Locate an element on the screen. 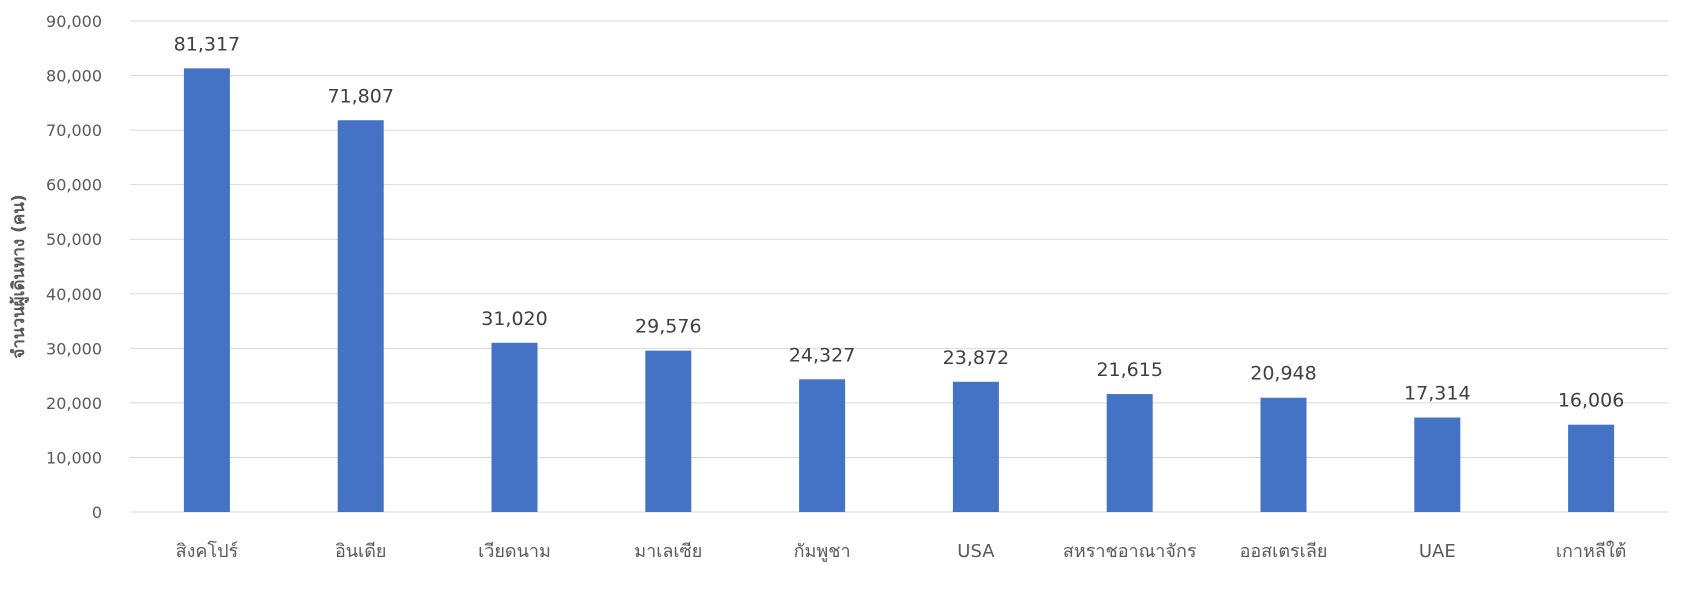  bar-value-label: 17,314 is located at coordinates (1437, 394).